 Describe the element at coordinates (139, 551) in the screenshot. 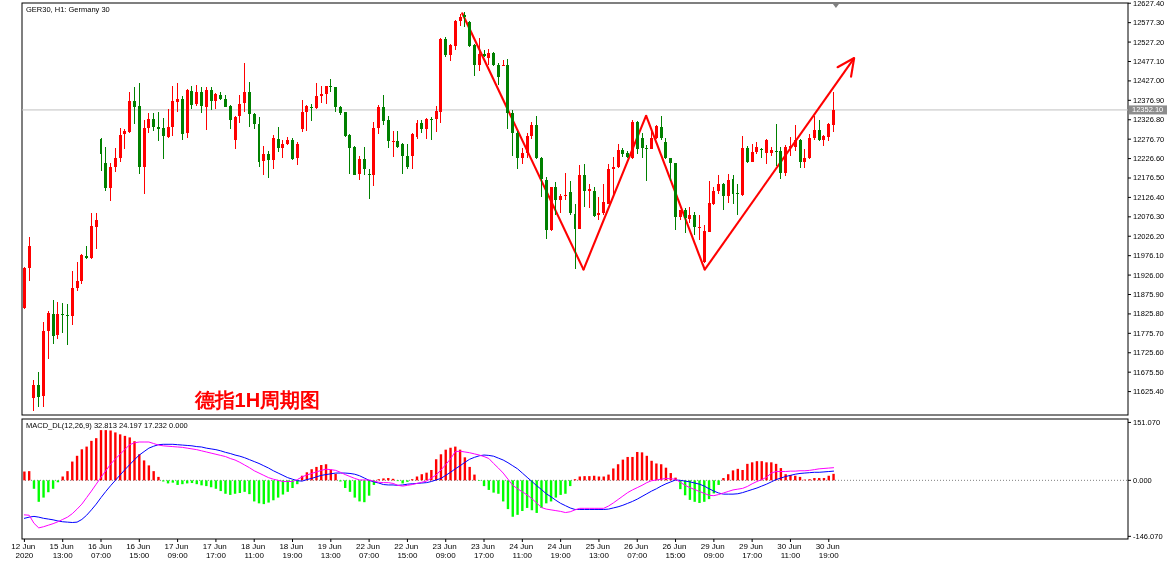

I see `x-tick-label: 16 Jun 15:00` at that location.